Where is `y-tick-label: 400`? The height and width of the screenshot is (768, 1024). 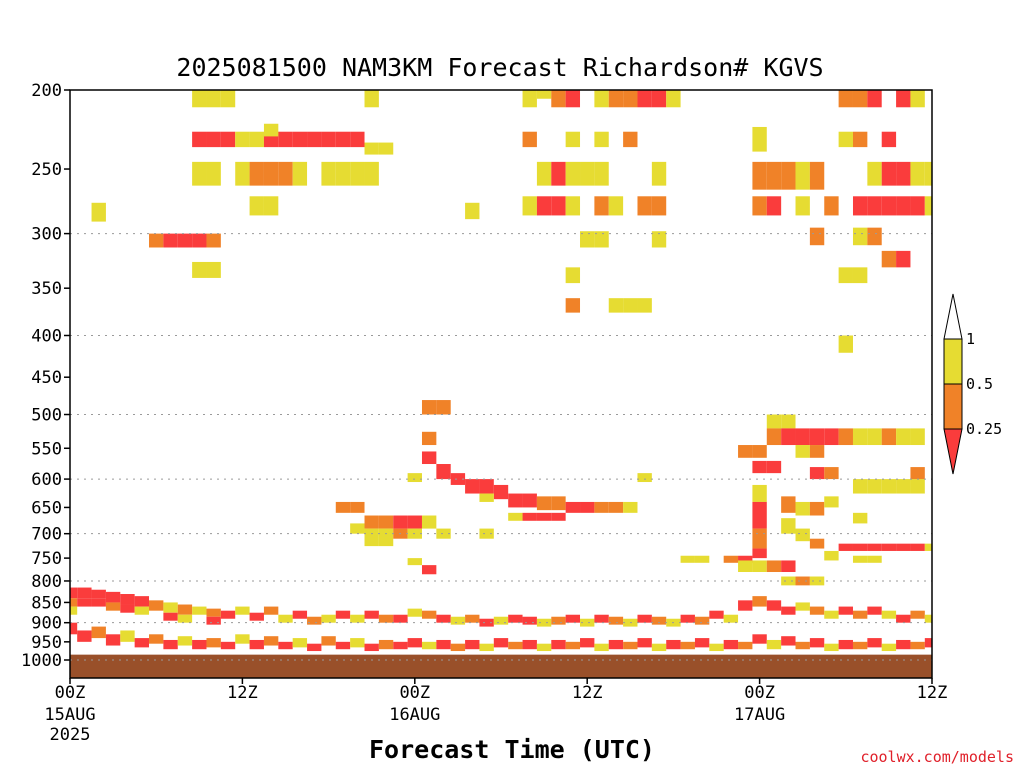
y-tick-label: 400 is located at coordinates (46, 336).